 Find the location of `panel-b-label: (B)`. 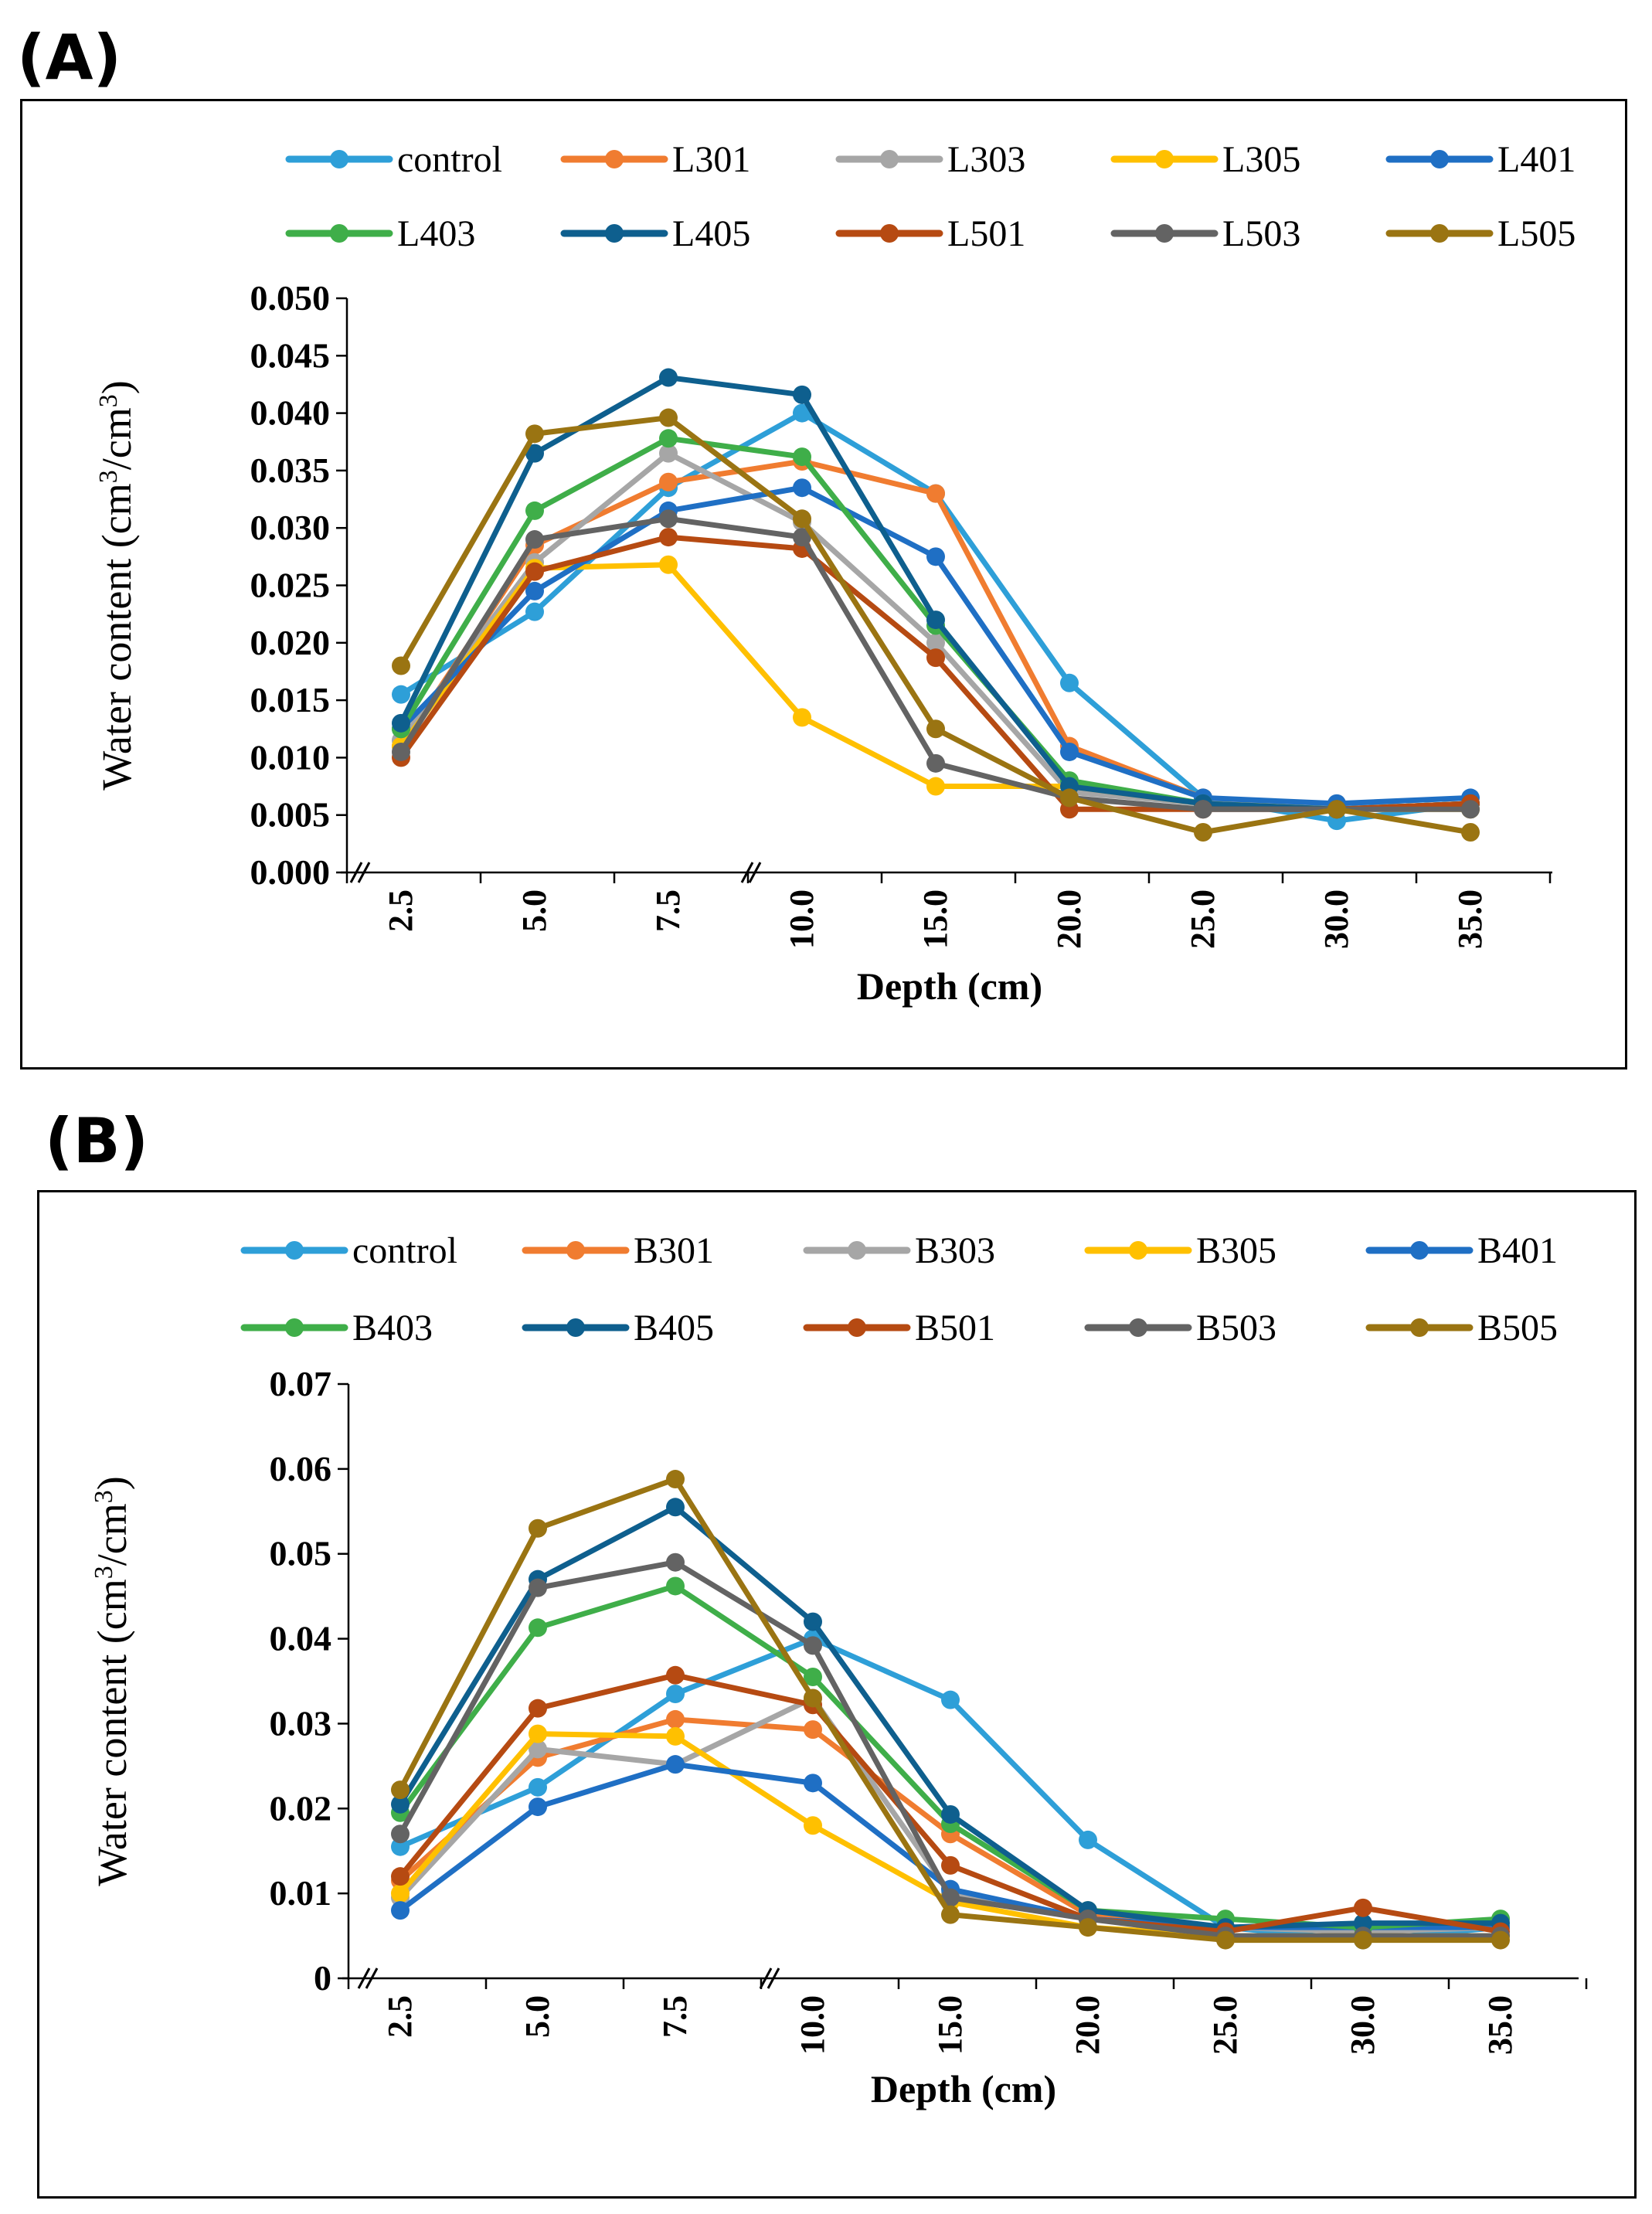

panel-b-label: (B) is located at coordinates (97, 1141).